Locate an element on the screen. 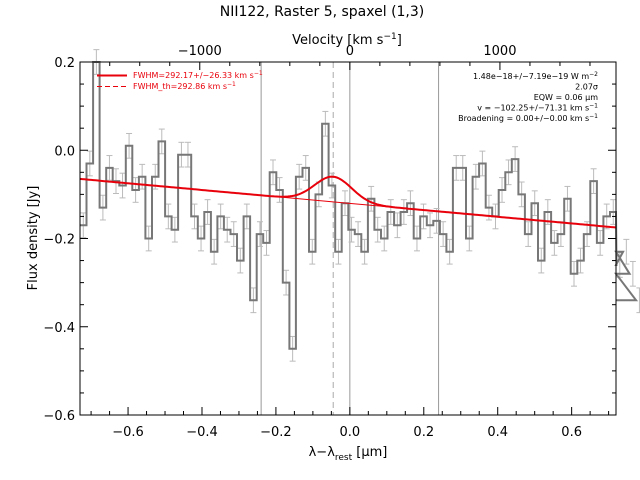 The height and width of the screenshot is (480, 640). legend-label-theoretical-sup: −1 is located at coordinates (231, 84).